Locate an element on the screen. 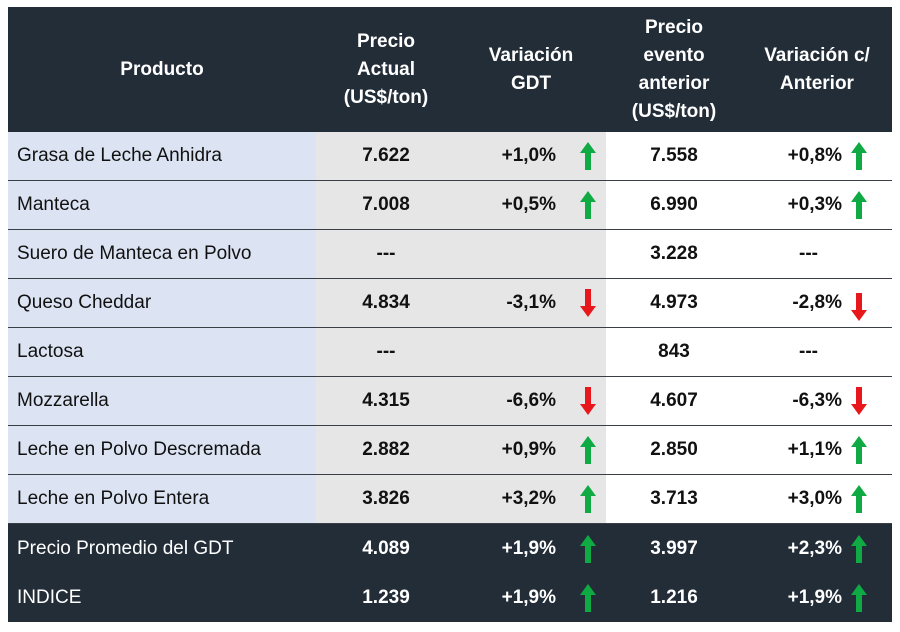 The image size is (900, 632). variation-anterior: -6,3% is located at coordinates (817, 401).